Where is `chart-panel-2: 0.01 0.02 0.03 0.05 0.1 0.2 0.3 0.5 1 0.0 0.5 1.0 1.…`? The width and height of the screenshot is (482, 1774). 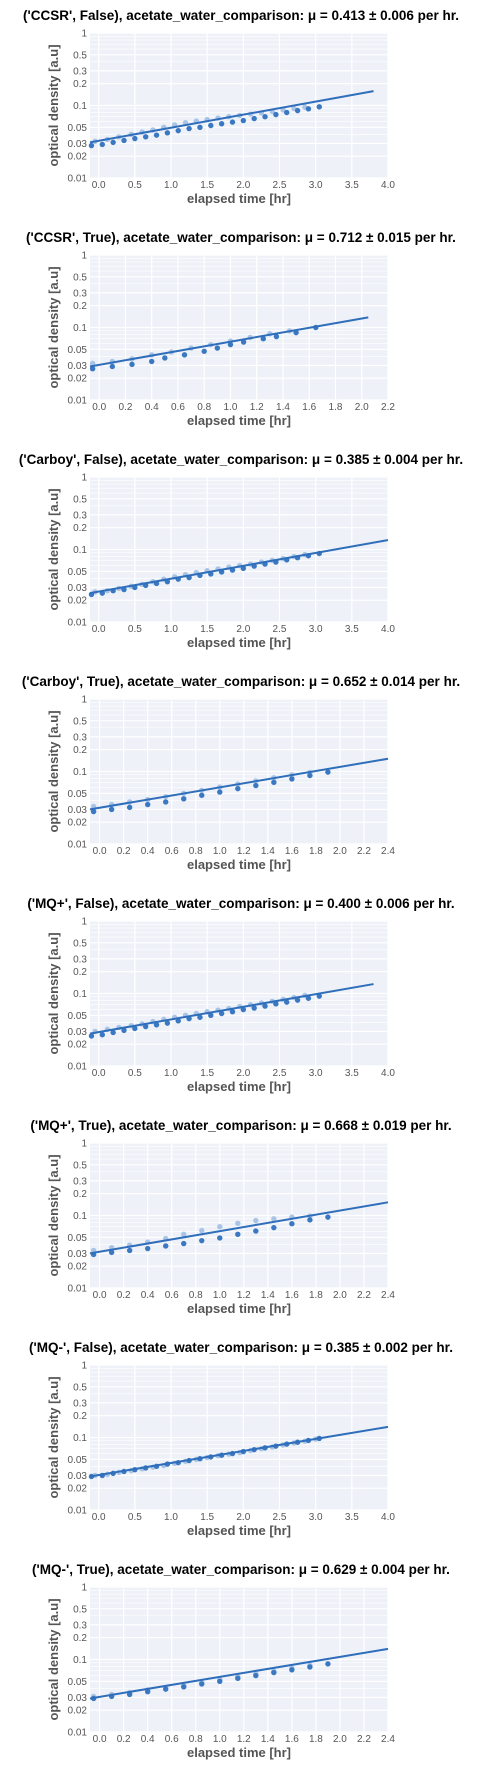
chart-panel-2: 0.01 0.02 0.03 0.05 0.1 0.2 0.3 0.5 1 0.0 0.5 1.0 1.… is located at coordinates (241, 551).